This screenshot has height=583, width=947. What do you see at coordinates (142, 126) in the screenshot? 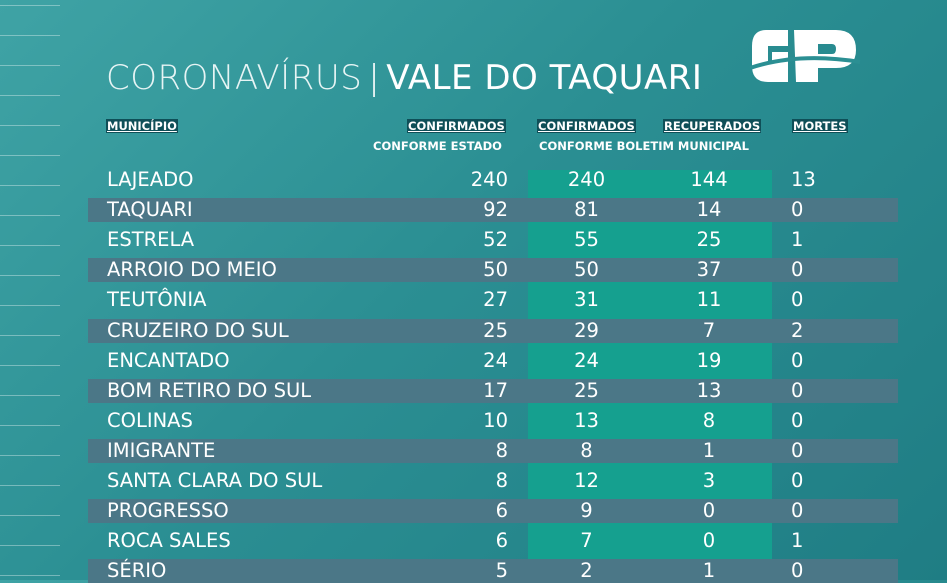
I see `header-municipio: MUNICÍPIO` at bounding box center [142, 126].